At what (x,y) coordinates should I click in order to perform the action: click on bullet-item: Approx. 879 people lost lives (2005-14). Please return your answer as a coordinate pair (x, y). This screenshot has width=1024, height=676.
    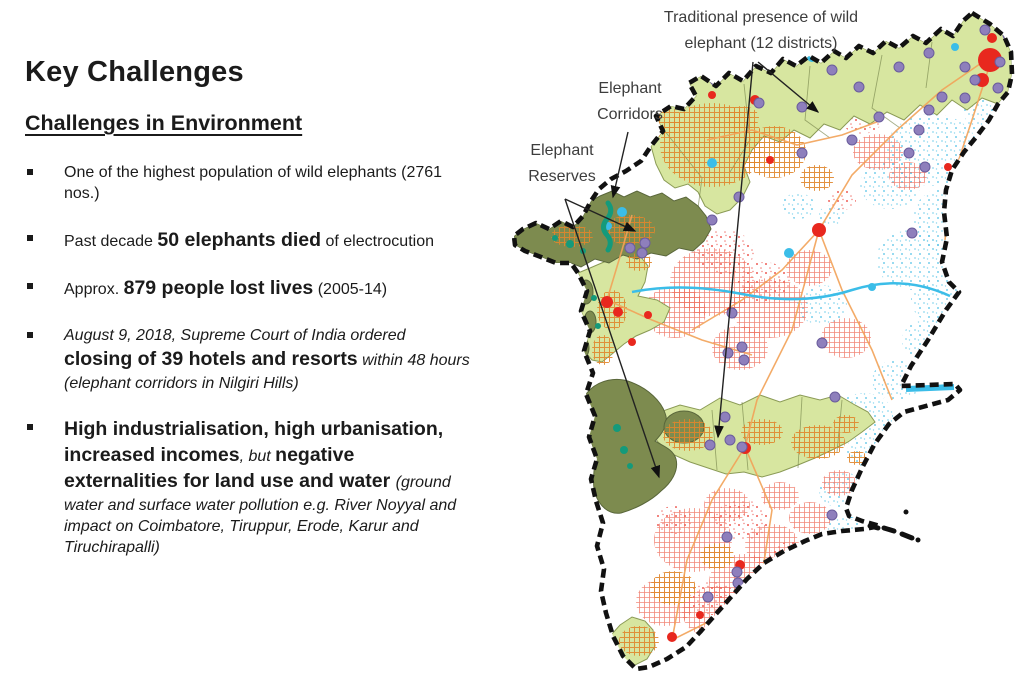
    Looking at the image, I should click on (248, 289).